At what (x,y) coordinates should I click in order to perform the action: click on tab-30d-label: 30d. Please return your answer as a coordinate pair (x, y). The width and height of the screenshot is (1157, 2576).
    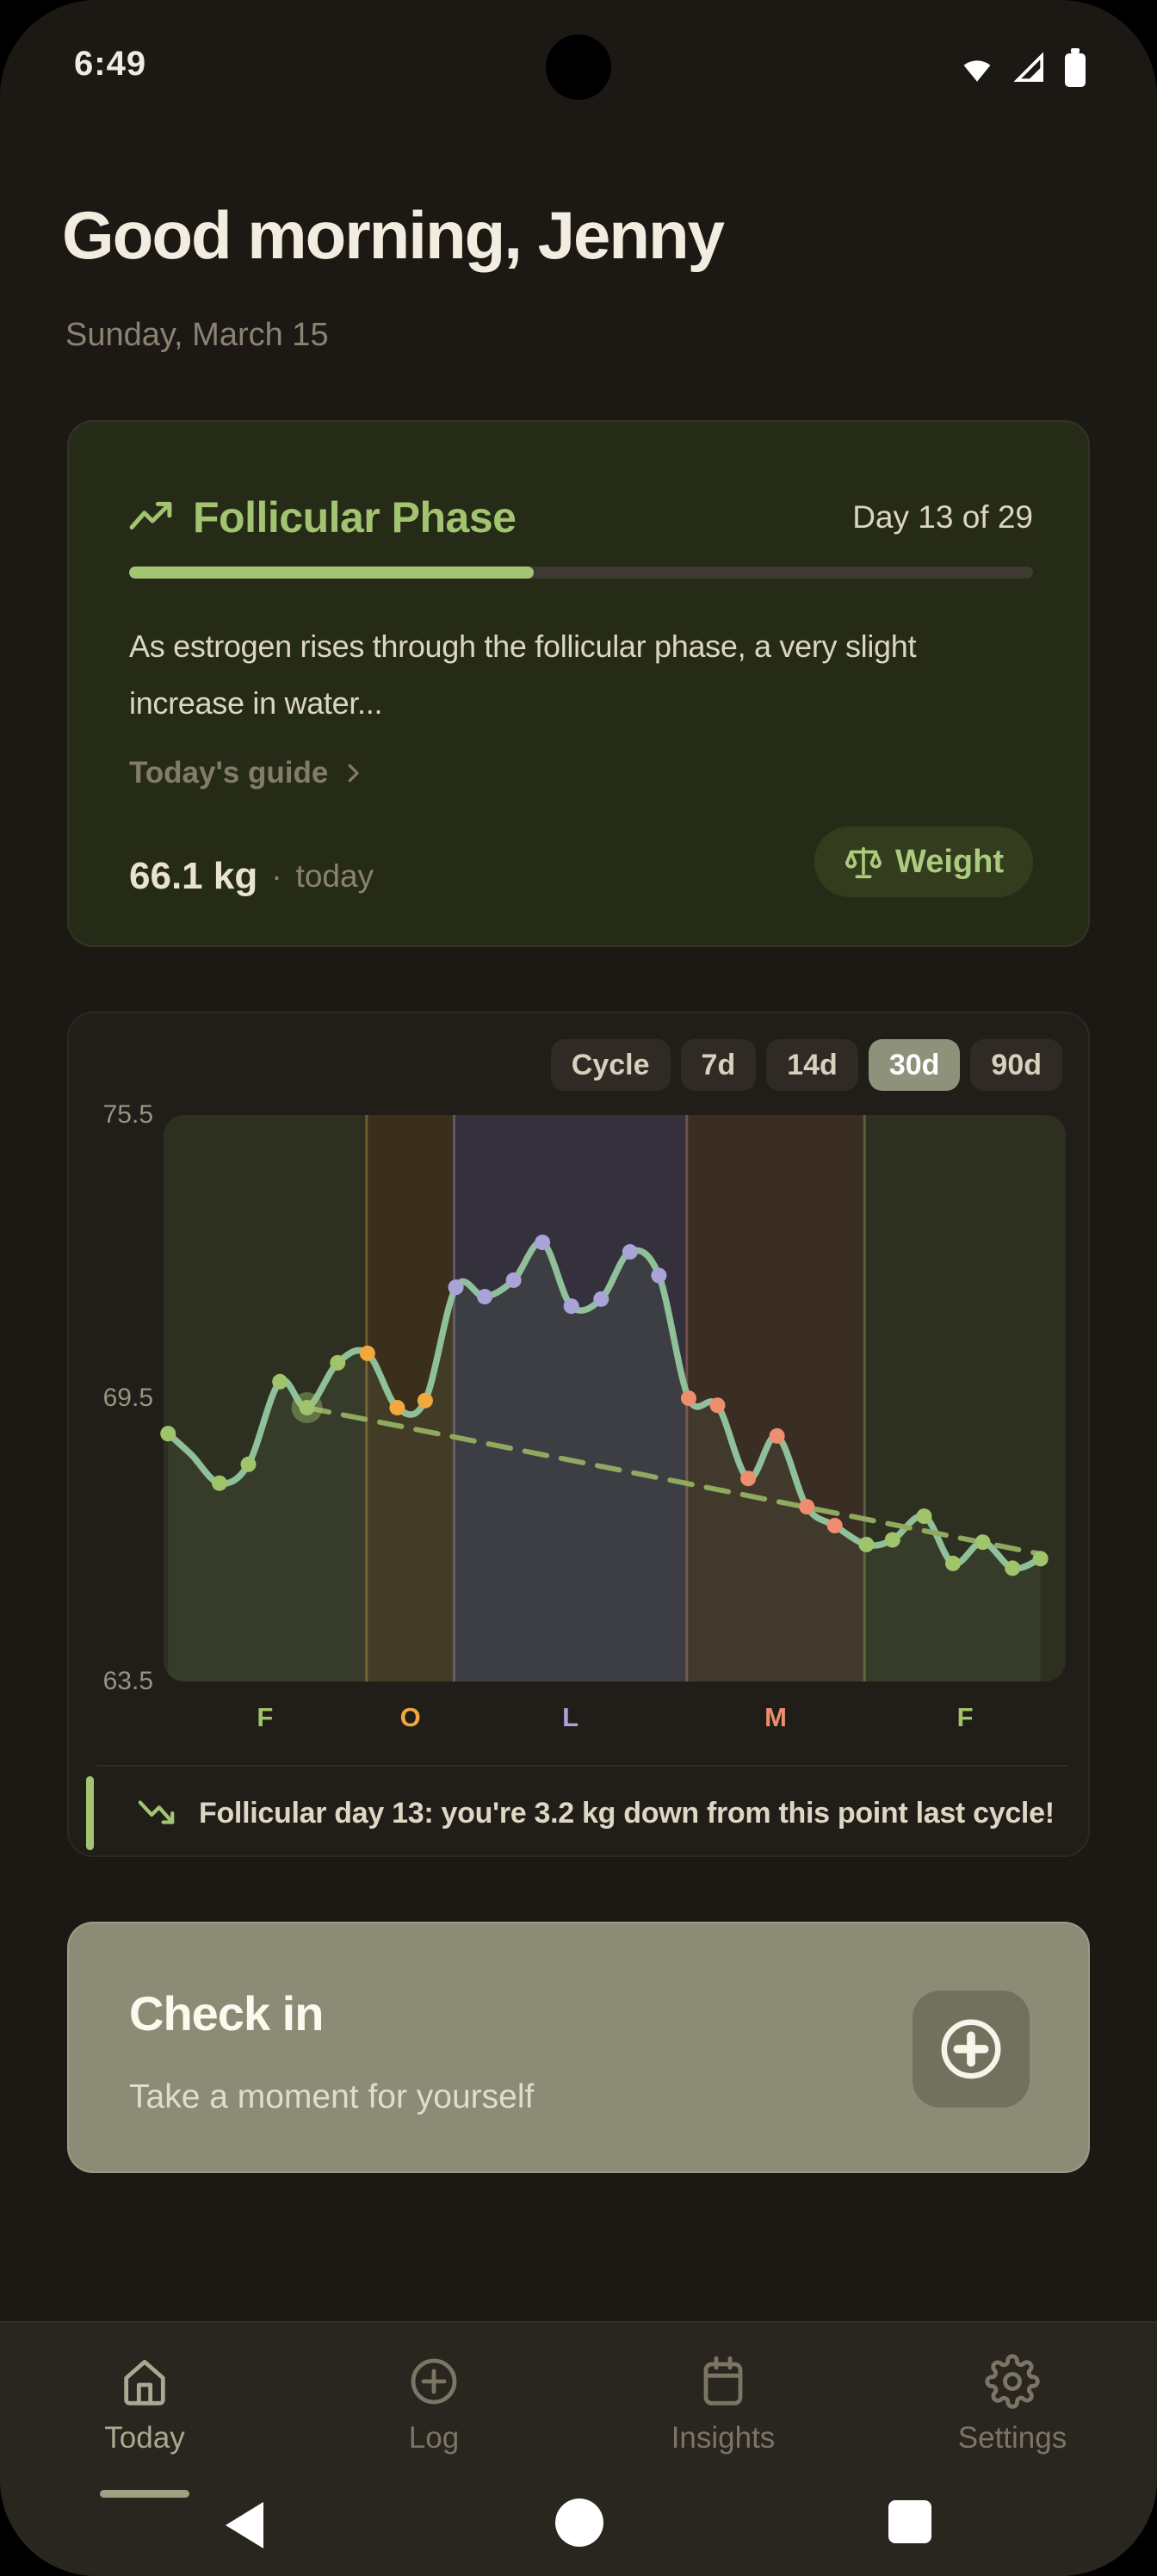
    Looking at the image, I should click on (914, 1065).